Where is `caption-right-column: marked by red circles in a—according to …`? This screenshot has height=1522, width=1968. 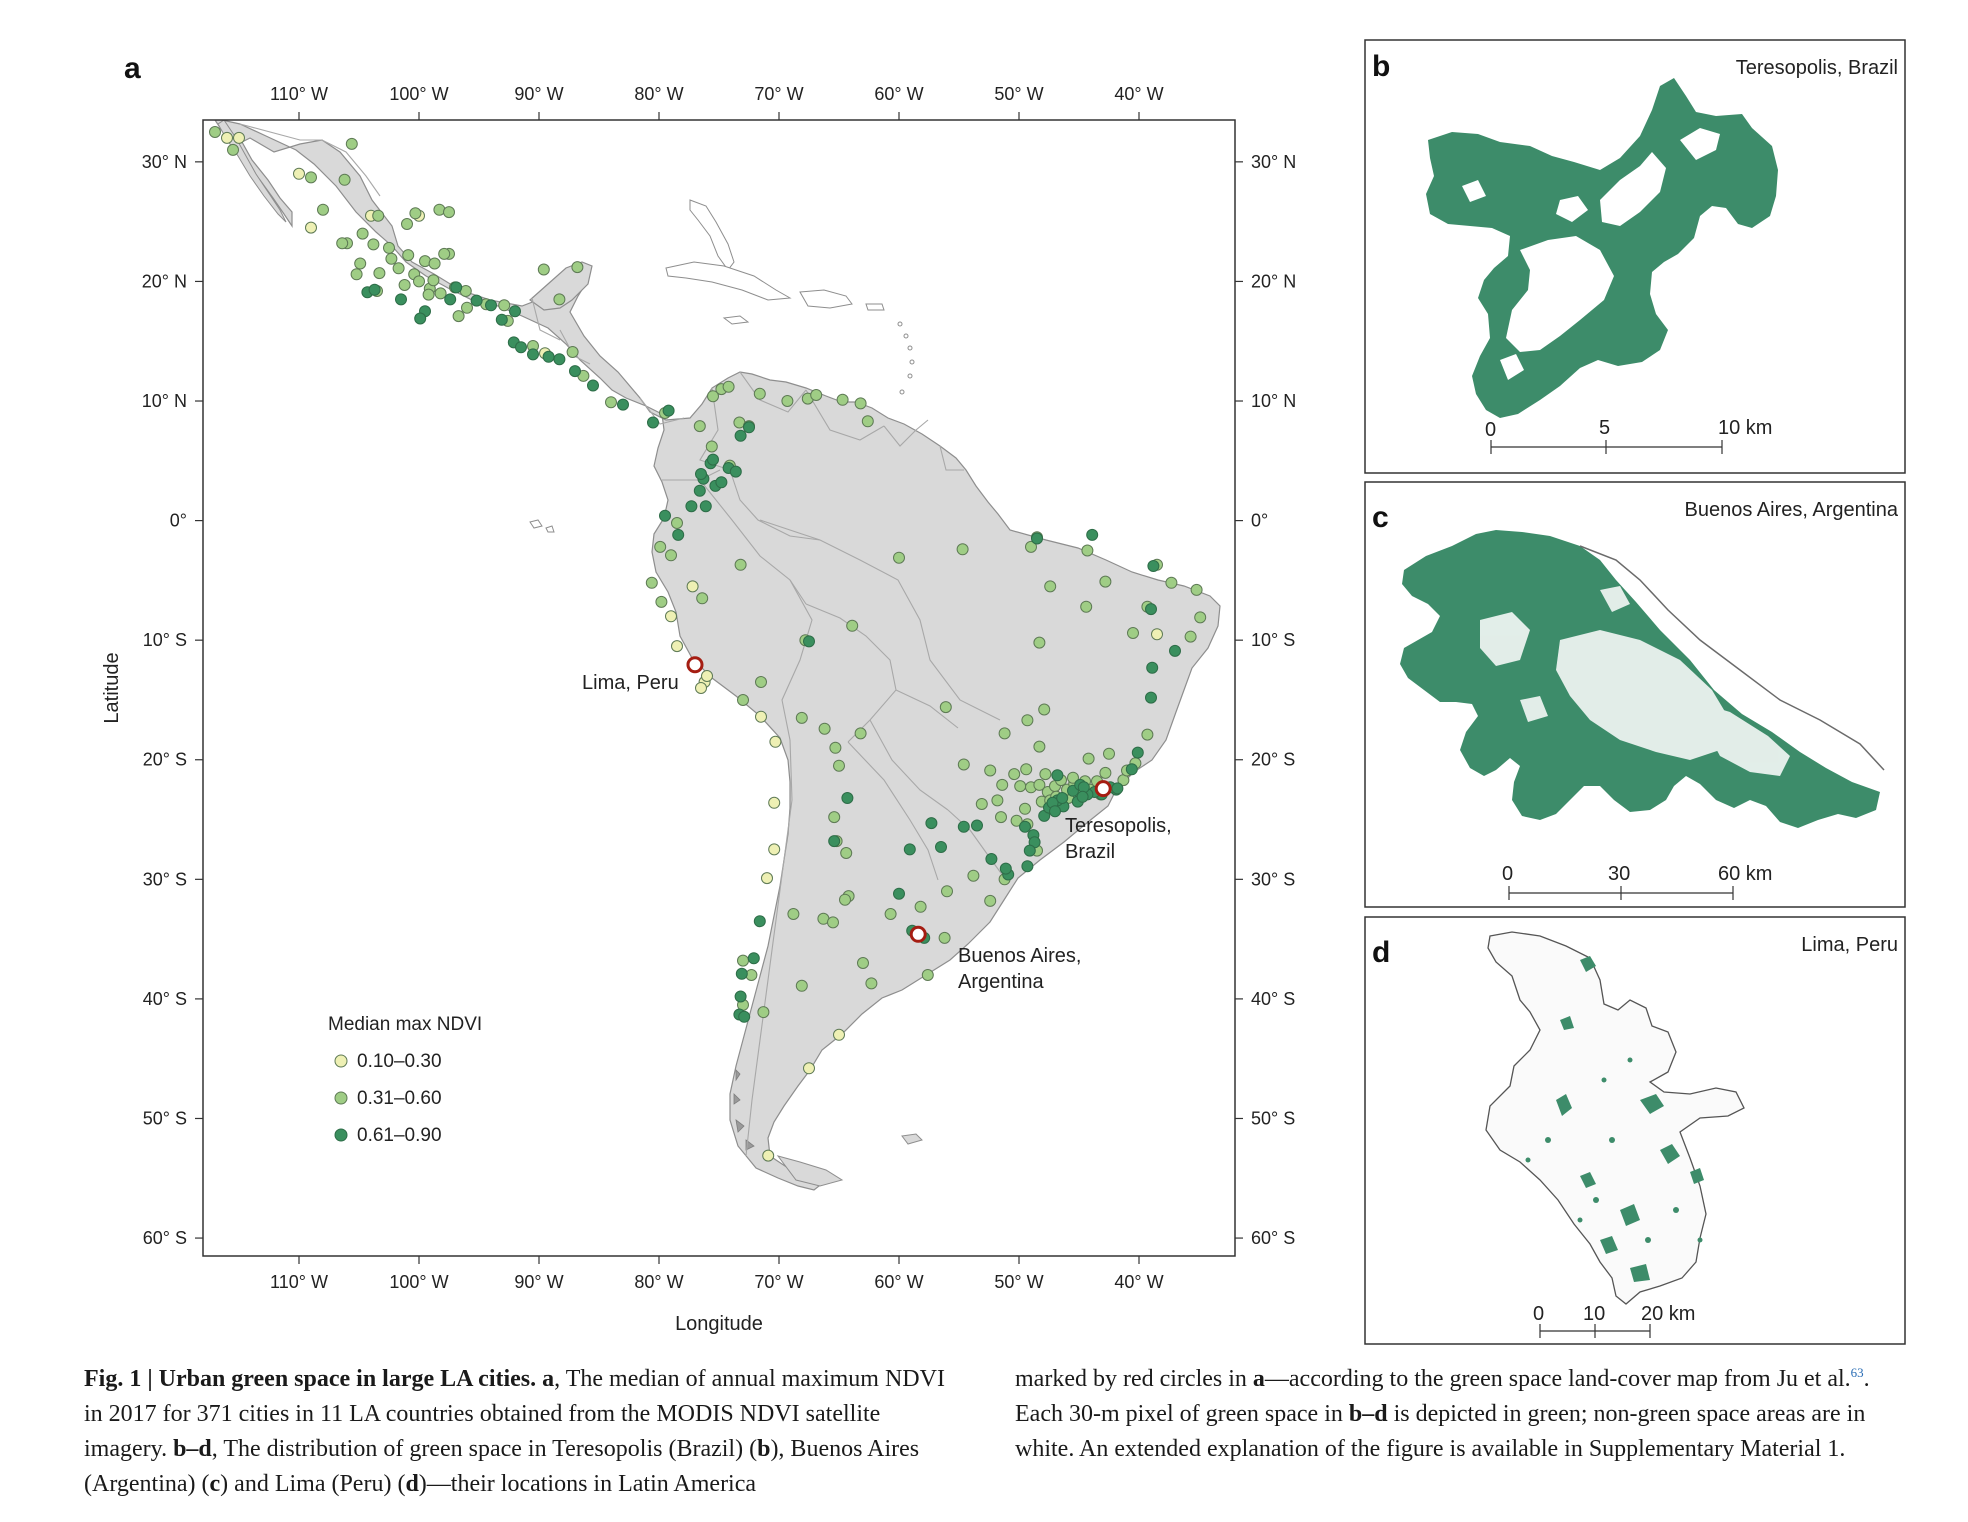 caption-right-column: marked by red circles in a—according to … is located at coordinates (1454, 1432).